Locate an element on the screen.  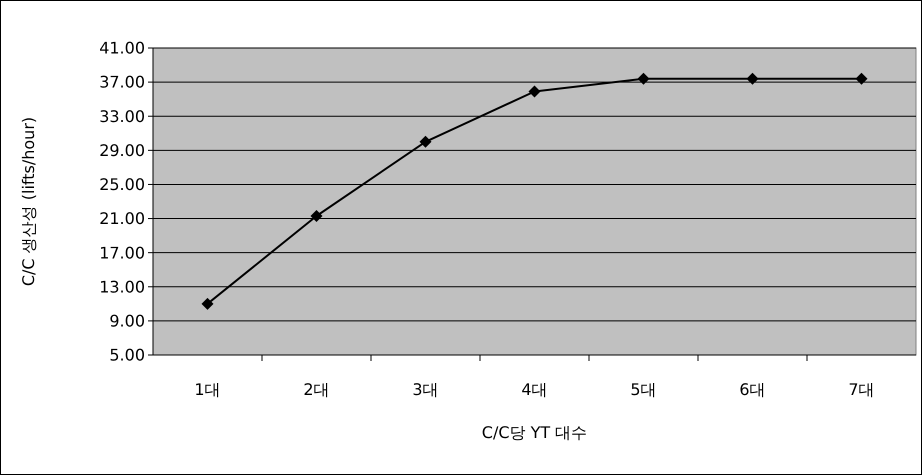
y-tick-label: 13.00 is located at coordinates (122, 286).